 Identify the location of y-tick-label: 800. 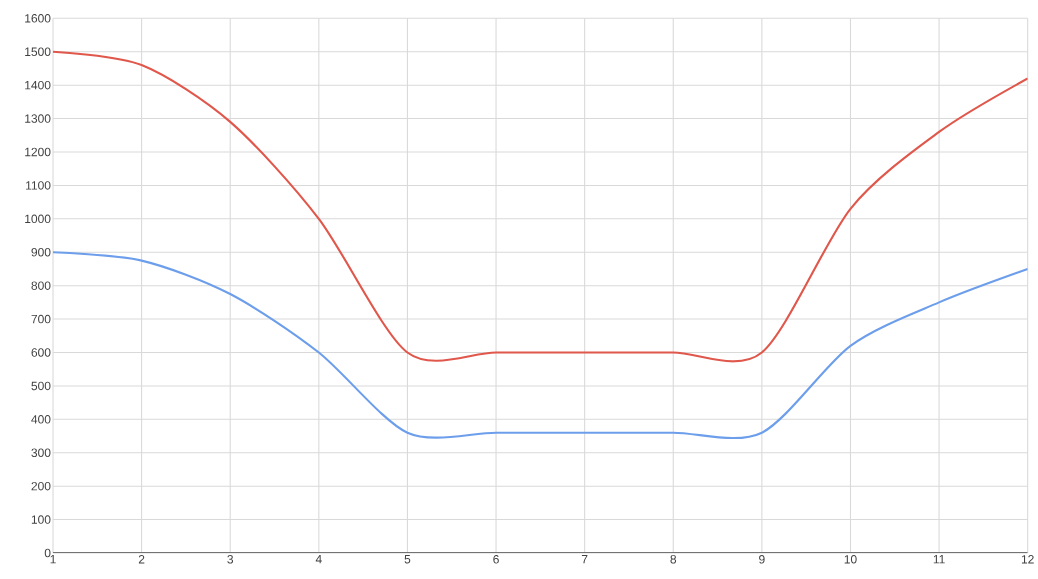
(41, 285).